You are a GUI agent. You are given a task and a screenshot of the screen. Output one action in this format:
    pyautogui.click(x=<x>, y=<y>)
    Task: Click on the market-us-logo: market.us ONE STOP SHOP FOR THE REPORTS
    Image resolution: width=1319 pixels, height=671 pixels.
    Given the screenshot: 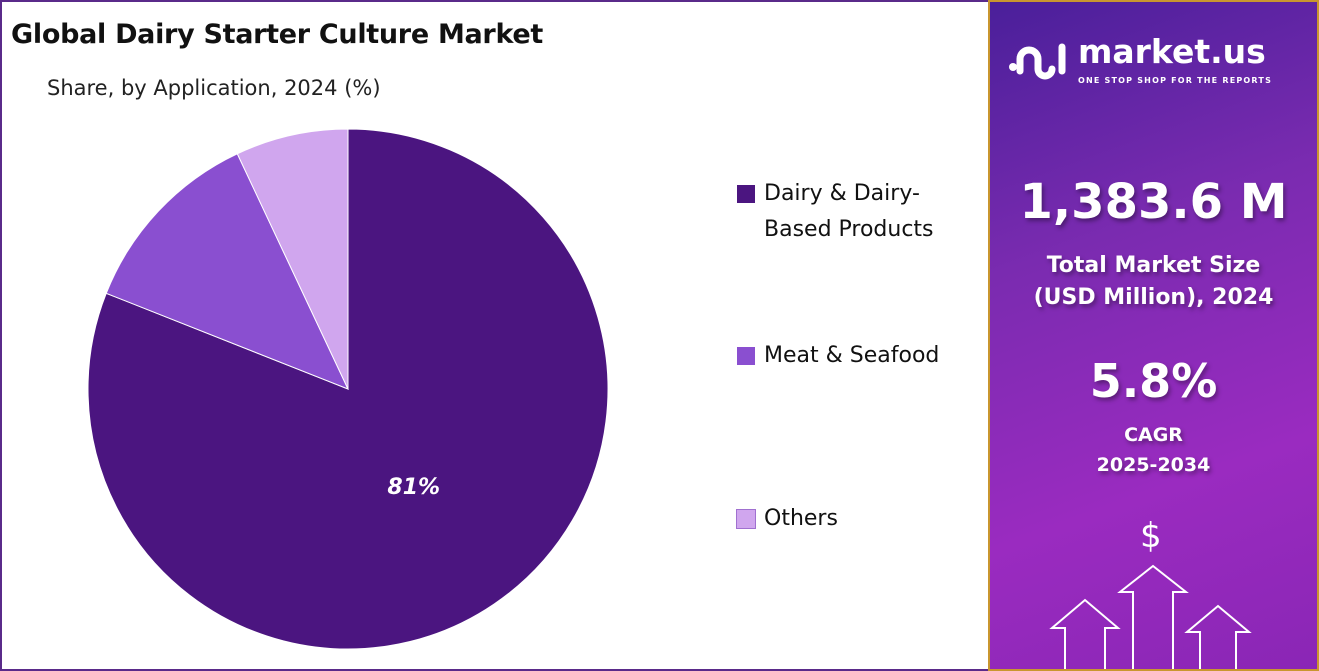 What is the action you would take?
    pyautogui.click(x=1140, y=59)
    